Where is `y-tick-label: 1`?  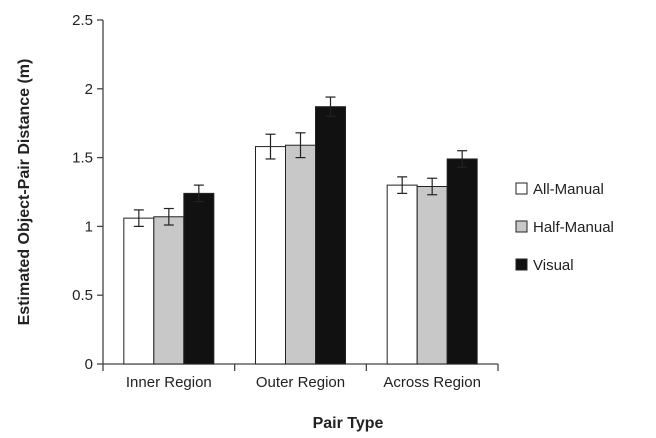 y-tick-label: 1 is located at coordinates (89, 226).